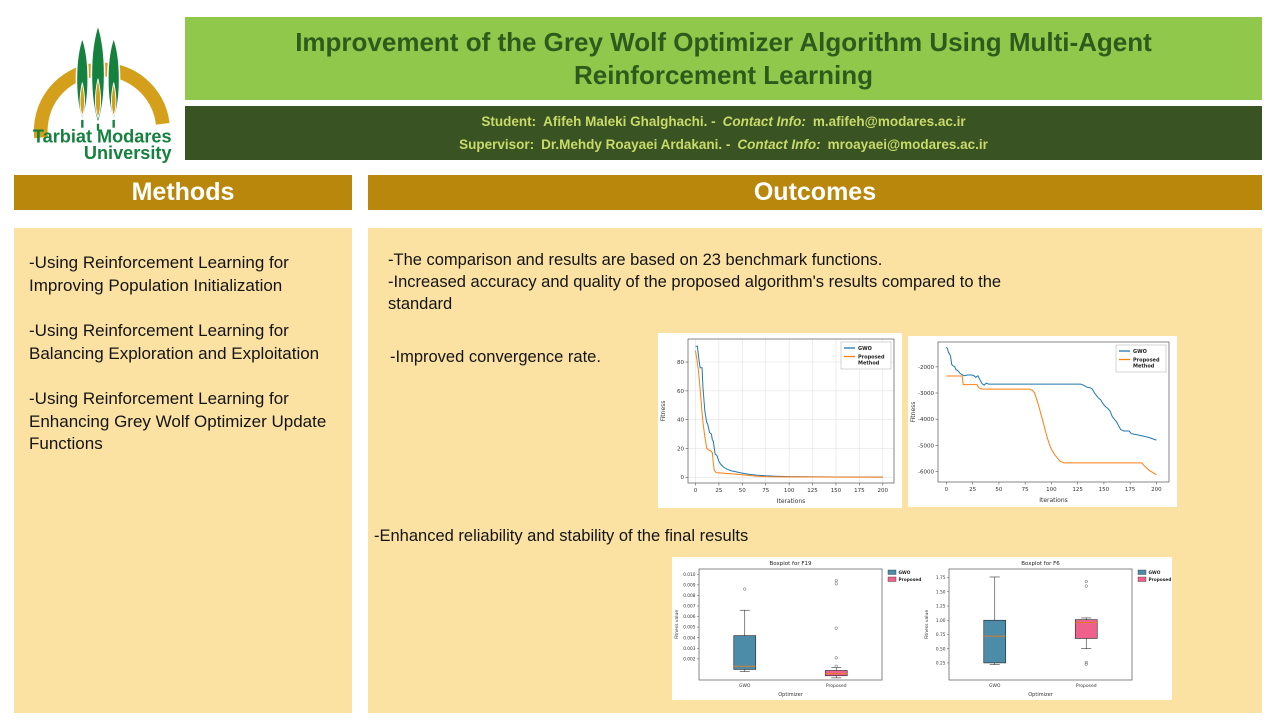 The height and width of the screenshot is (720, 1280). I want to click on logo-text-line1: Tarbiat Modares, so click(102, 136).